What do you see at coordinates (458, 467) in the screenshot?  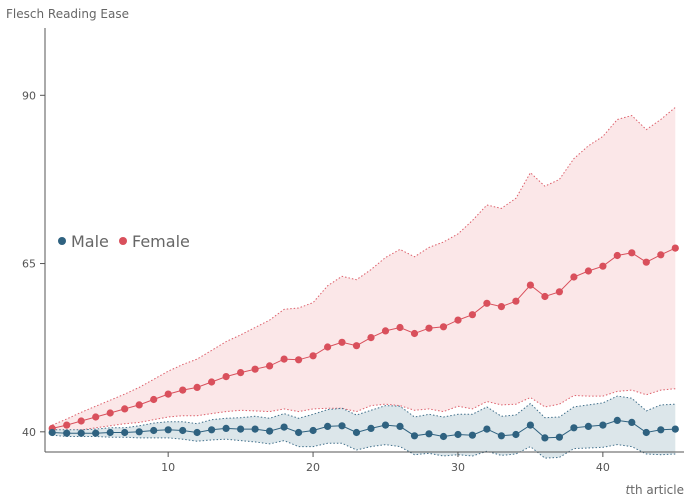 I see `x-tick-label: 30` at bounding box center [458, 467].